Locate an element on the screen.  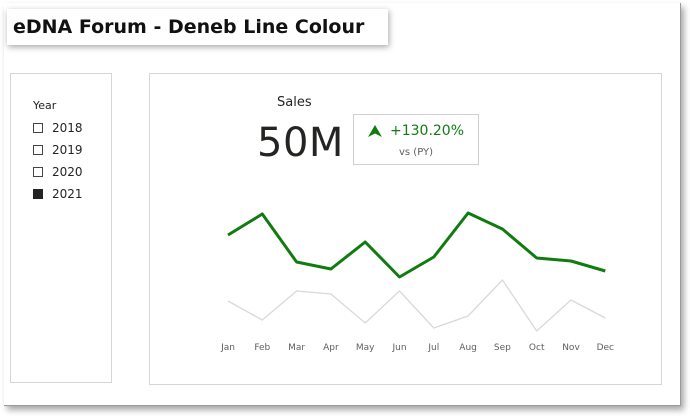
slicer-list: 2018 2019 2020 2021 is located at coordinates (58, 161).